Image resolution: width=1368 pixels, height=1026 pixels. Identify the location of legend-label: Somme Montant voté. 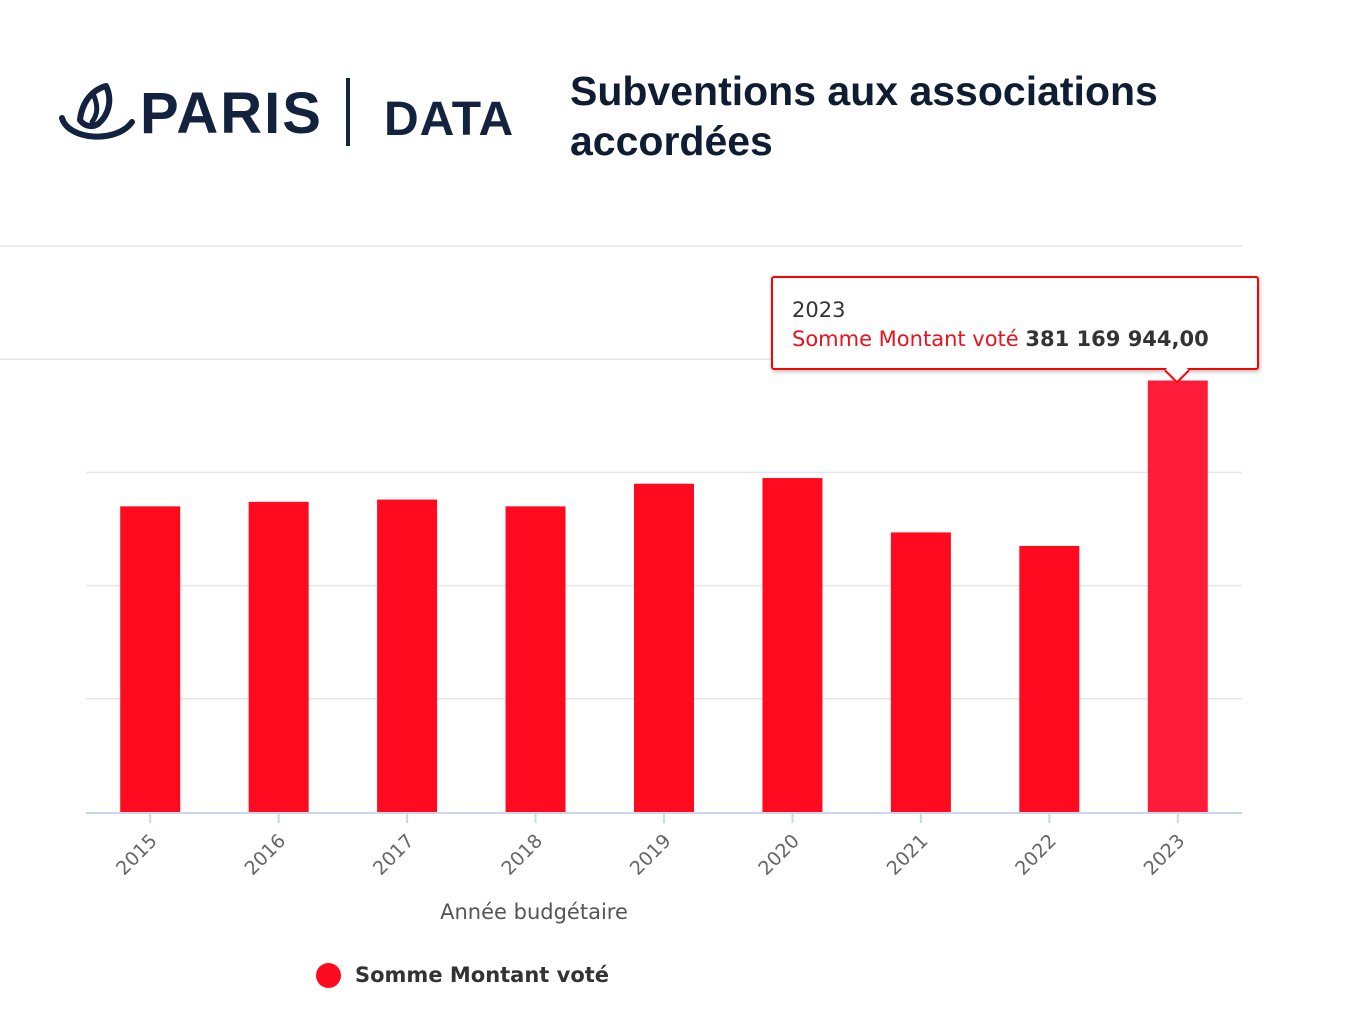
(482, 975).